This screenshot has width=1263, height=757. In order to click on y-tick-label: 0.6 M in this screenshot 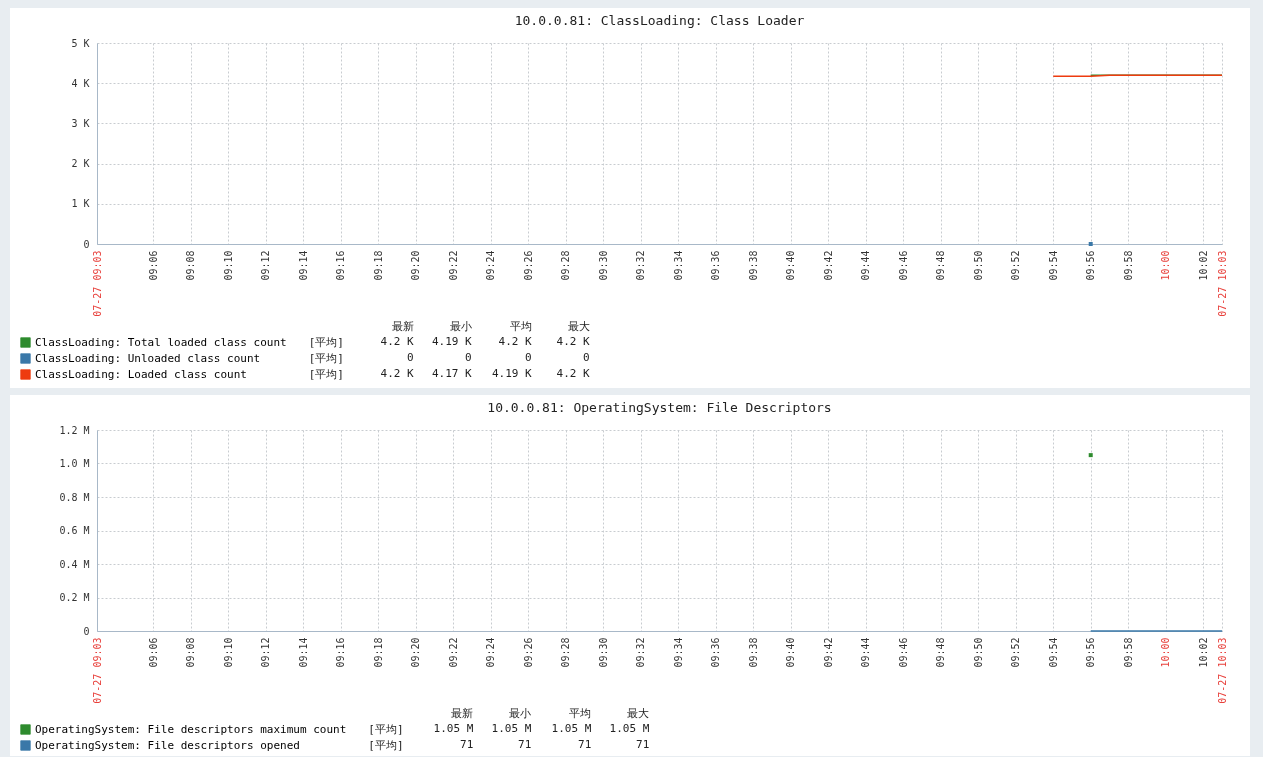, I will do `click(74, 530)`.